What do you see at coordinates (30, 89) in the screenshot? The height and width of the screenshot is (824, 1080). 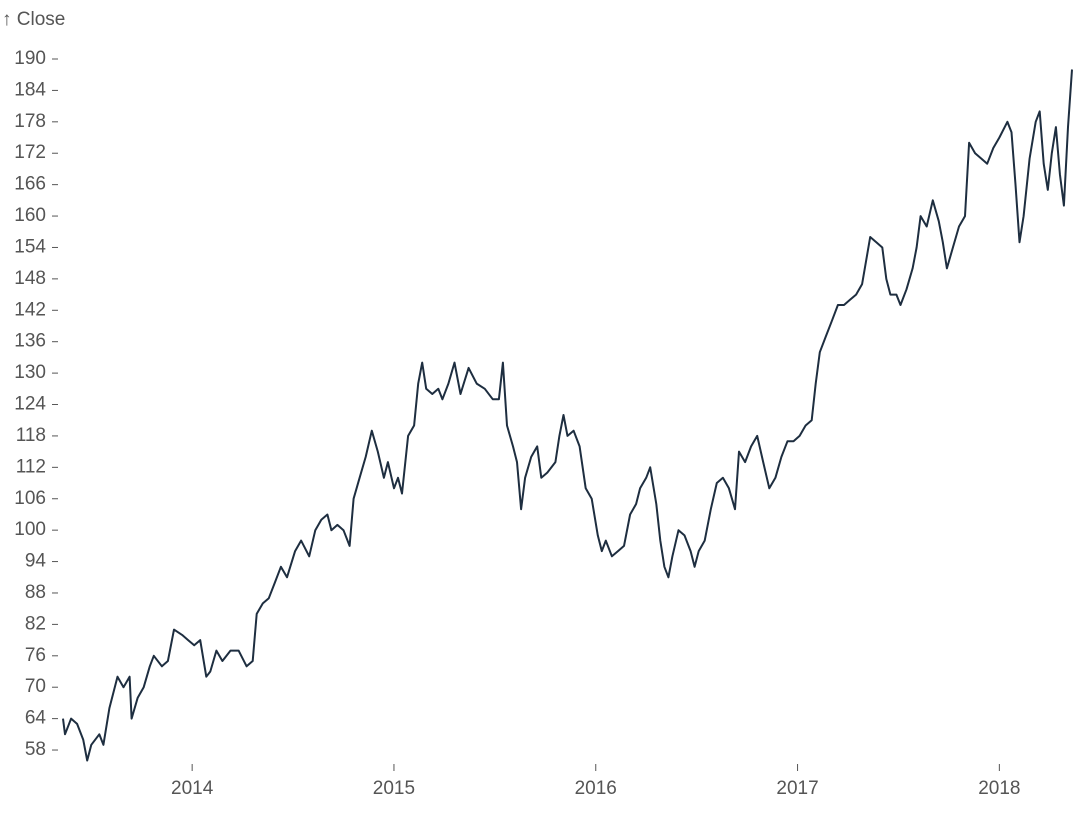 I see `y-tick-label: 184` at bounding box center [30, 89].